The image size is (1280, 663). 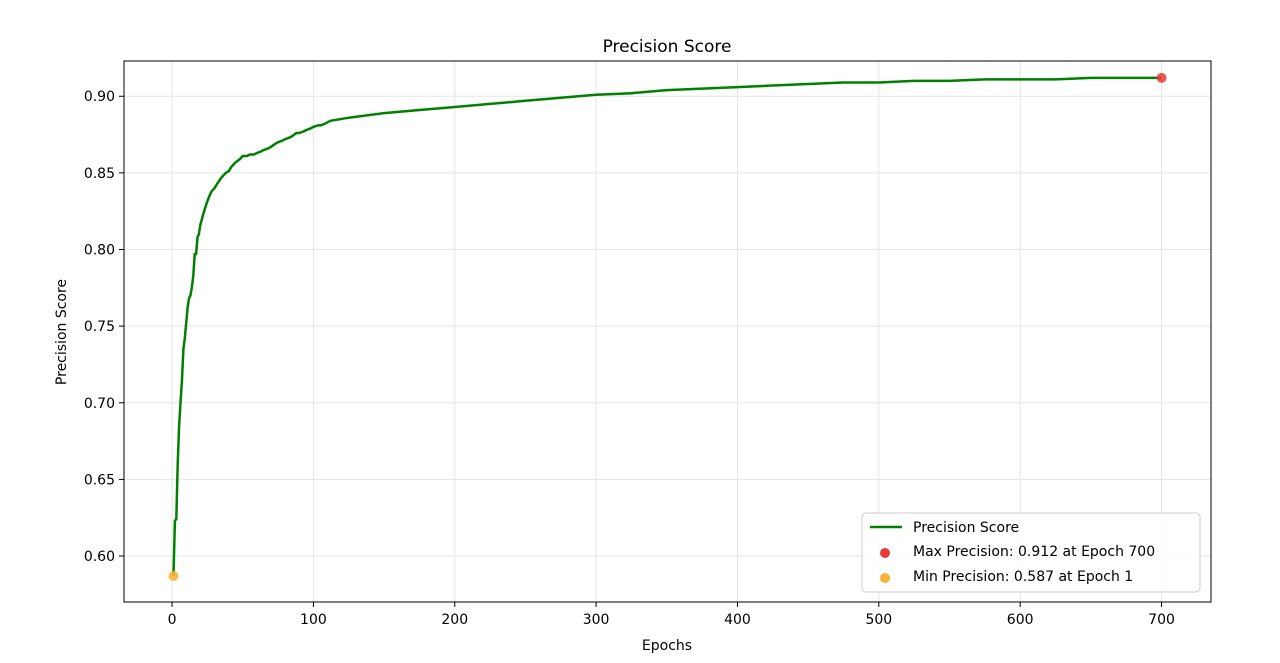 I want to click on legend-min-marker, so click(x=885, y=578).